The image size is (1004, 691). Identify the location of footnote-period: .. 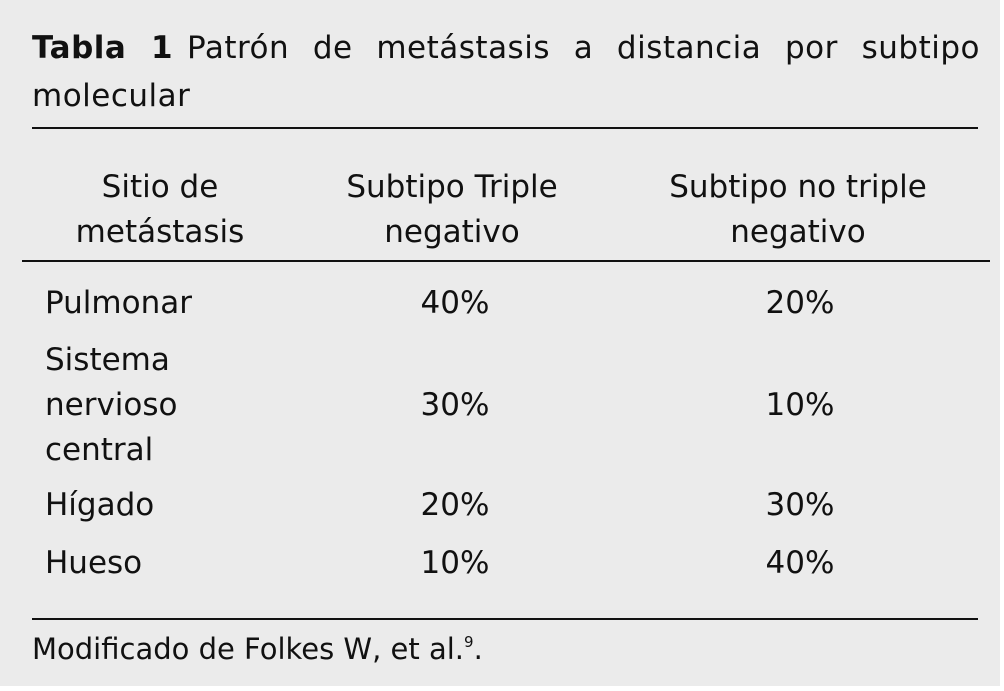
(478, 649).